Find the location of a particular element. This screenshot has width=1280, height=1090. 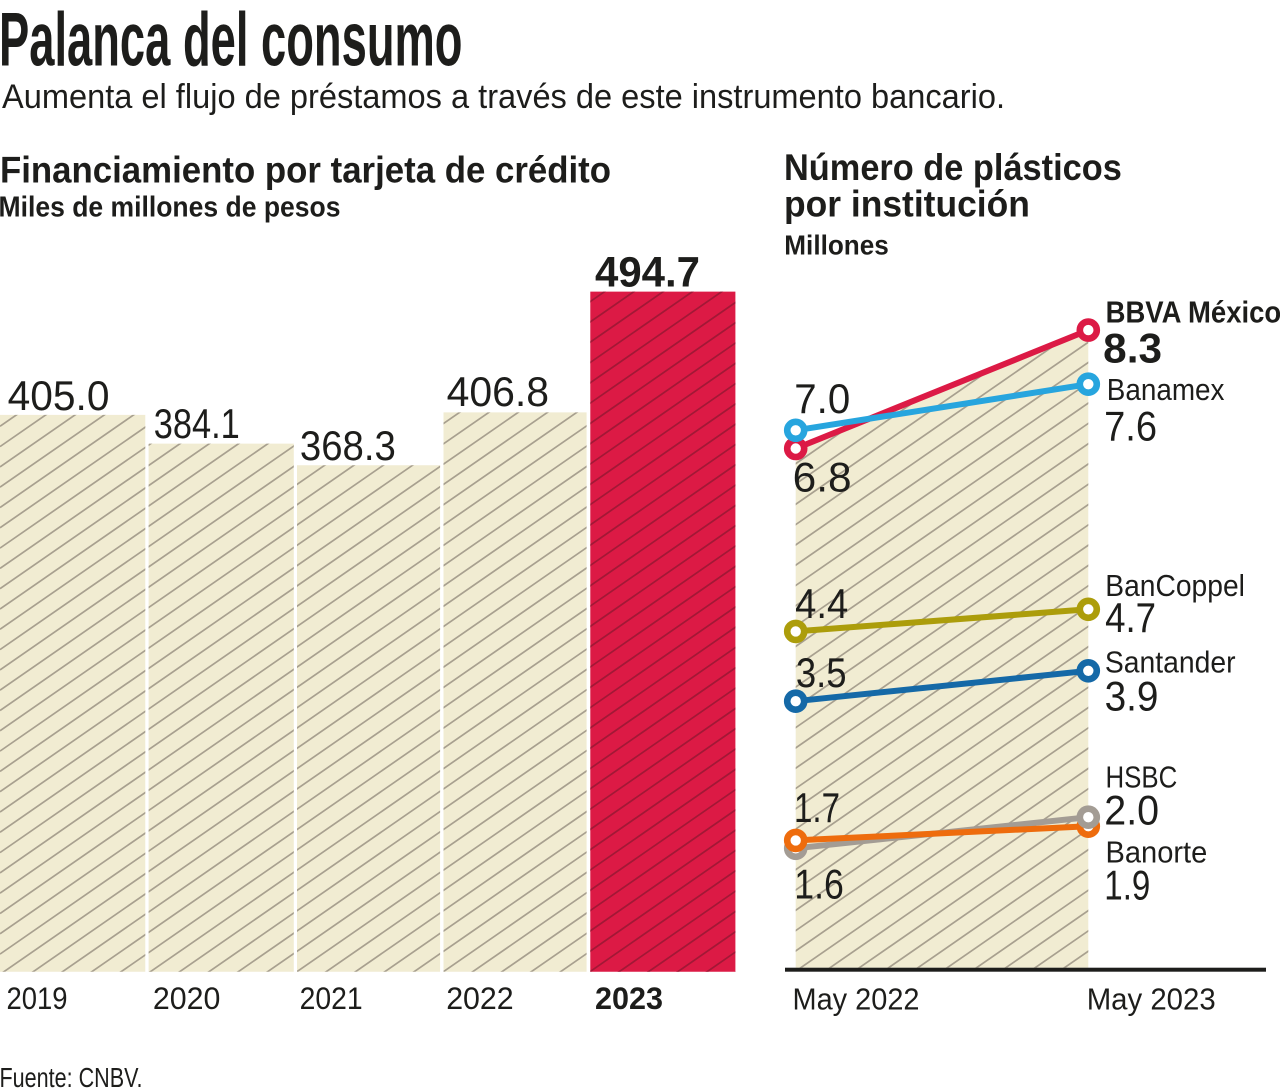

svg-text: HSBC is located at coordinates (1142, 778).